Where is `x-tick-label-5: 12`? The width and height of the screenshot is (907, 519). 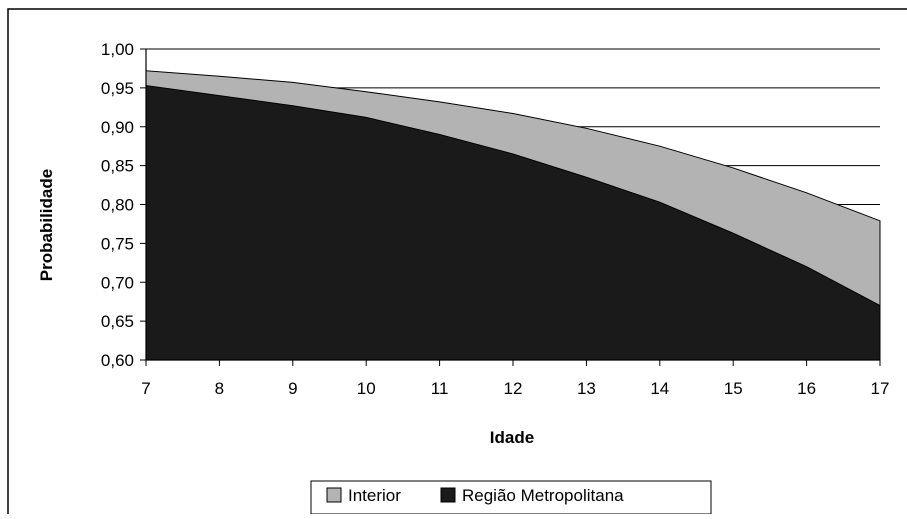
x-tick-label-5: 12 is located at coordinates (513, 388).